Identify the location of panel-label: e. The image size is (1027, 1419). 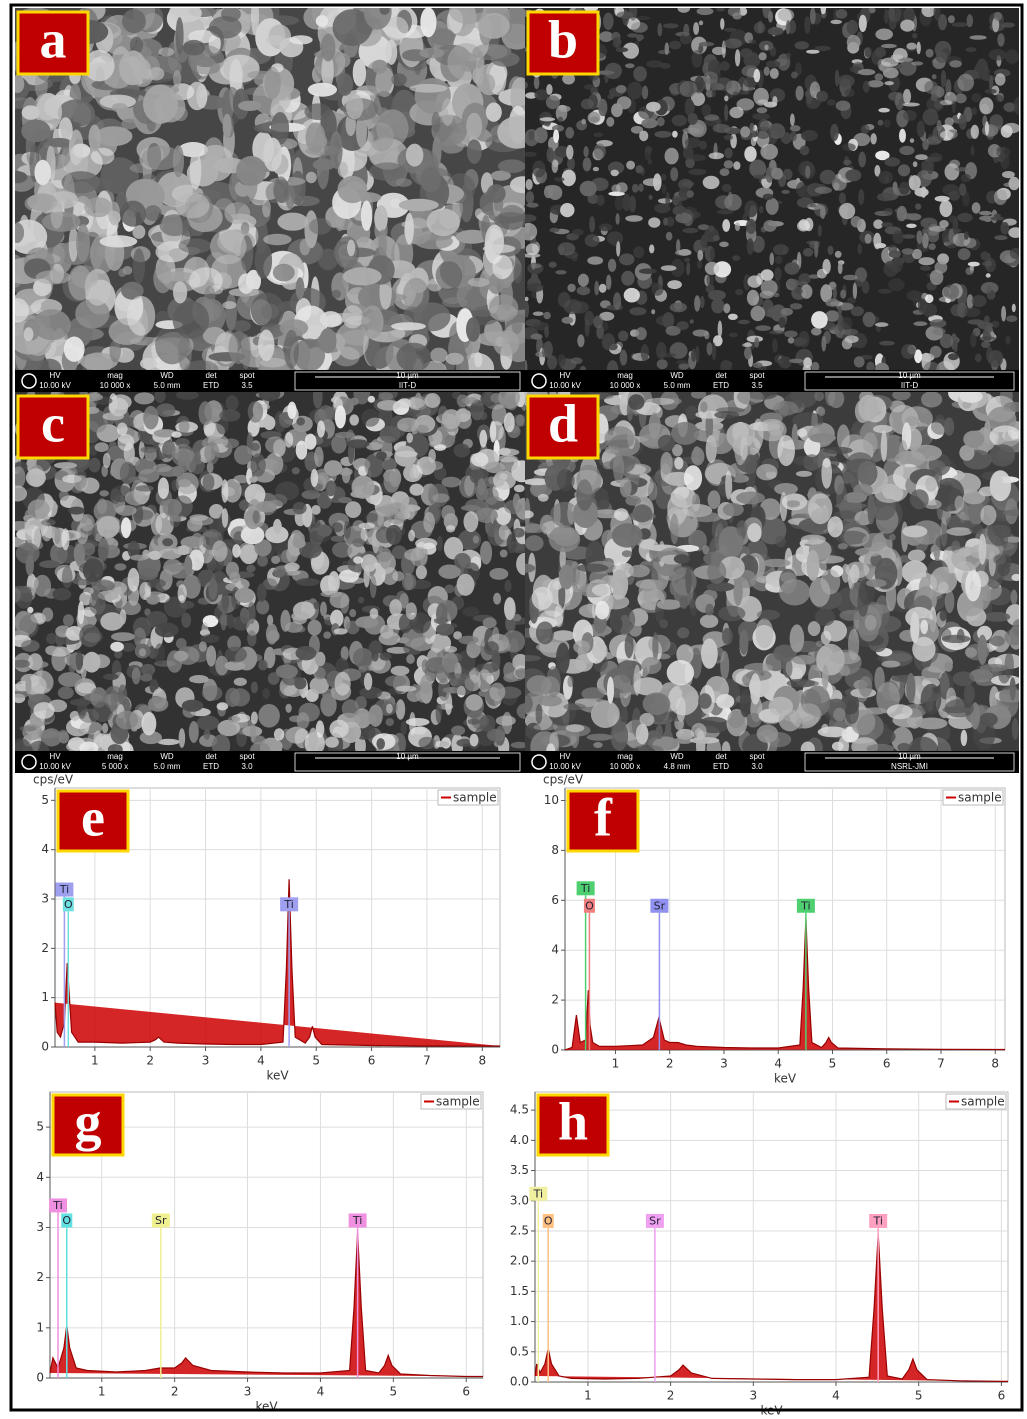
(93, 817).